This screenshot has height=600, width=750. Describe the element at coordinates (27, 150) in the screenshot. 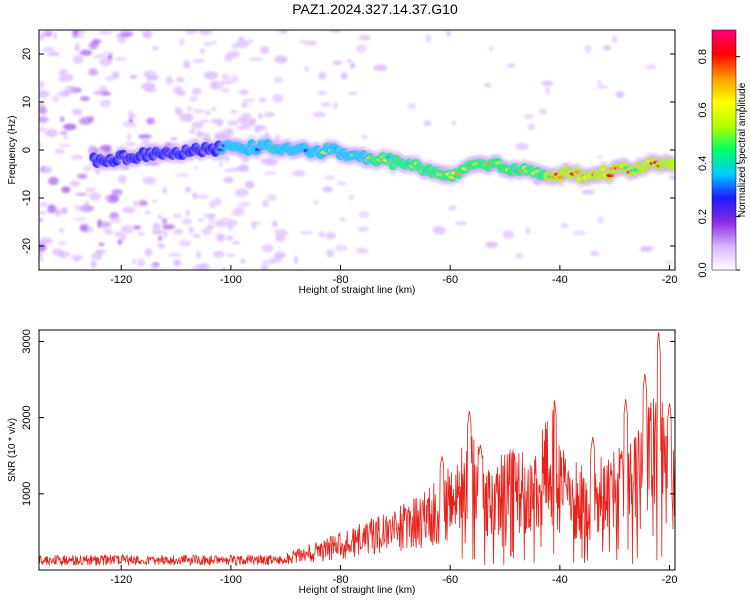

I see `spectrogram-y-tick-label: 0` at that location.